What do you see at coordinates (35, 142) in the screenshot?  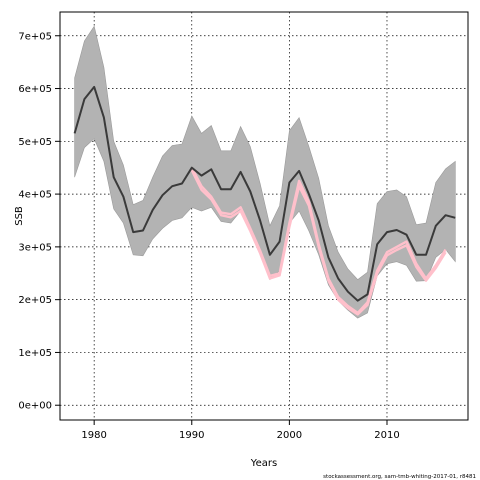 I see `y-tick-label: 5e+05` at bounding box center [35, 142].